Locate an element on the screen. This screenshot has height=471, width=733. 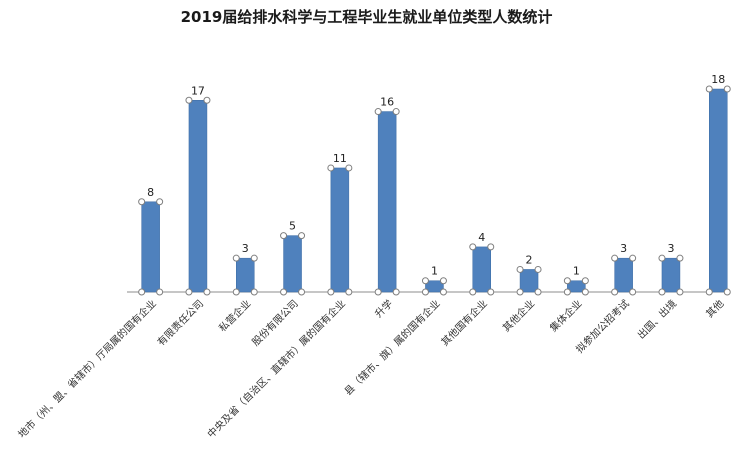
data-label-12: 3 is located at coordinates (670, 248).